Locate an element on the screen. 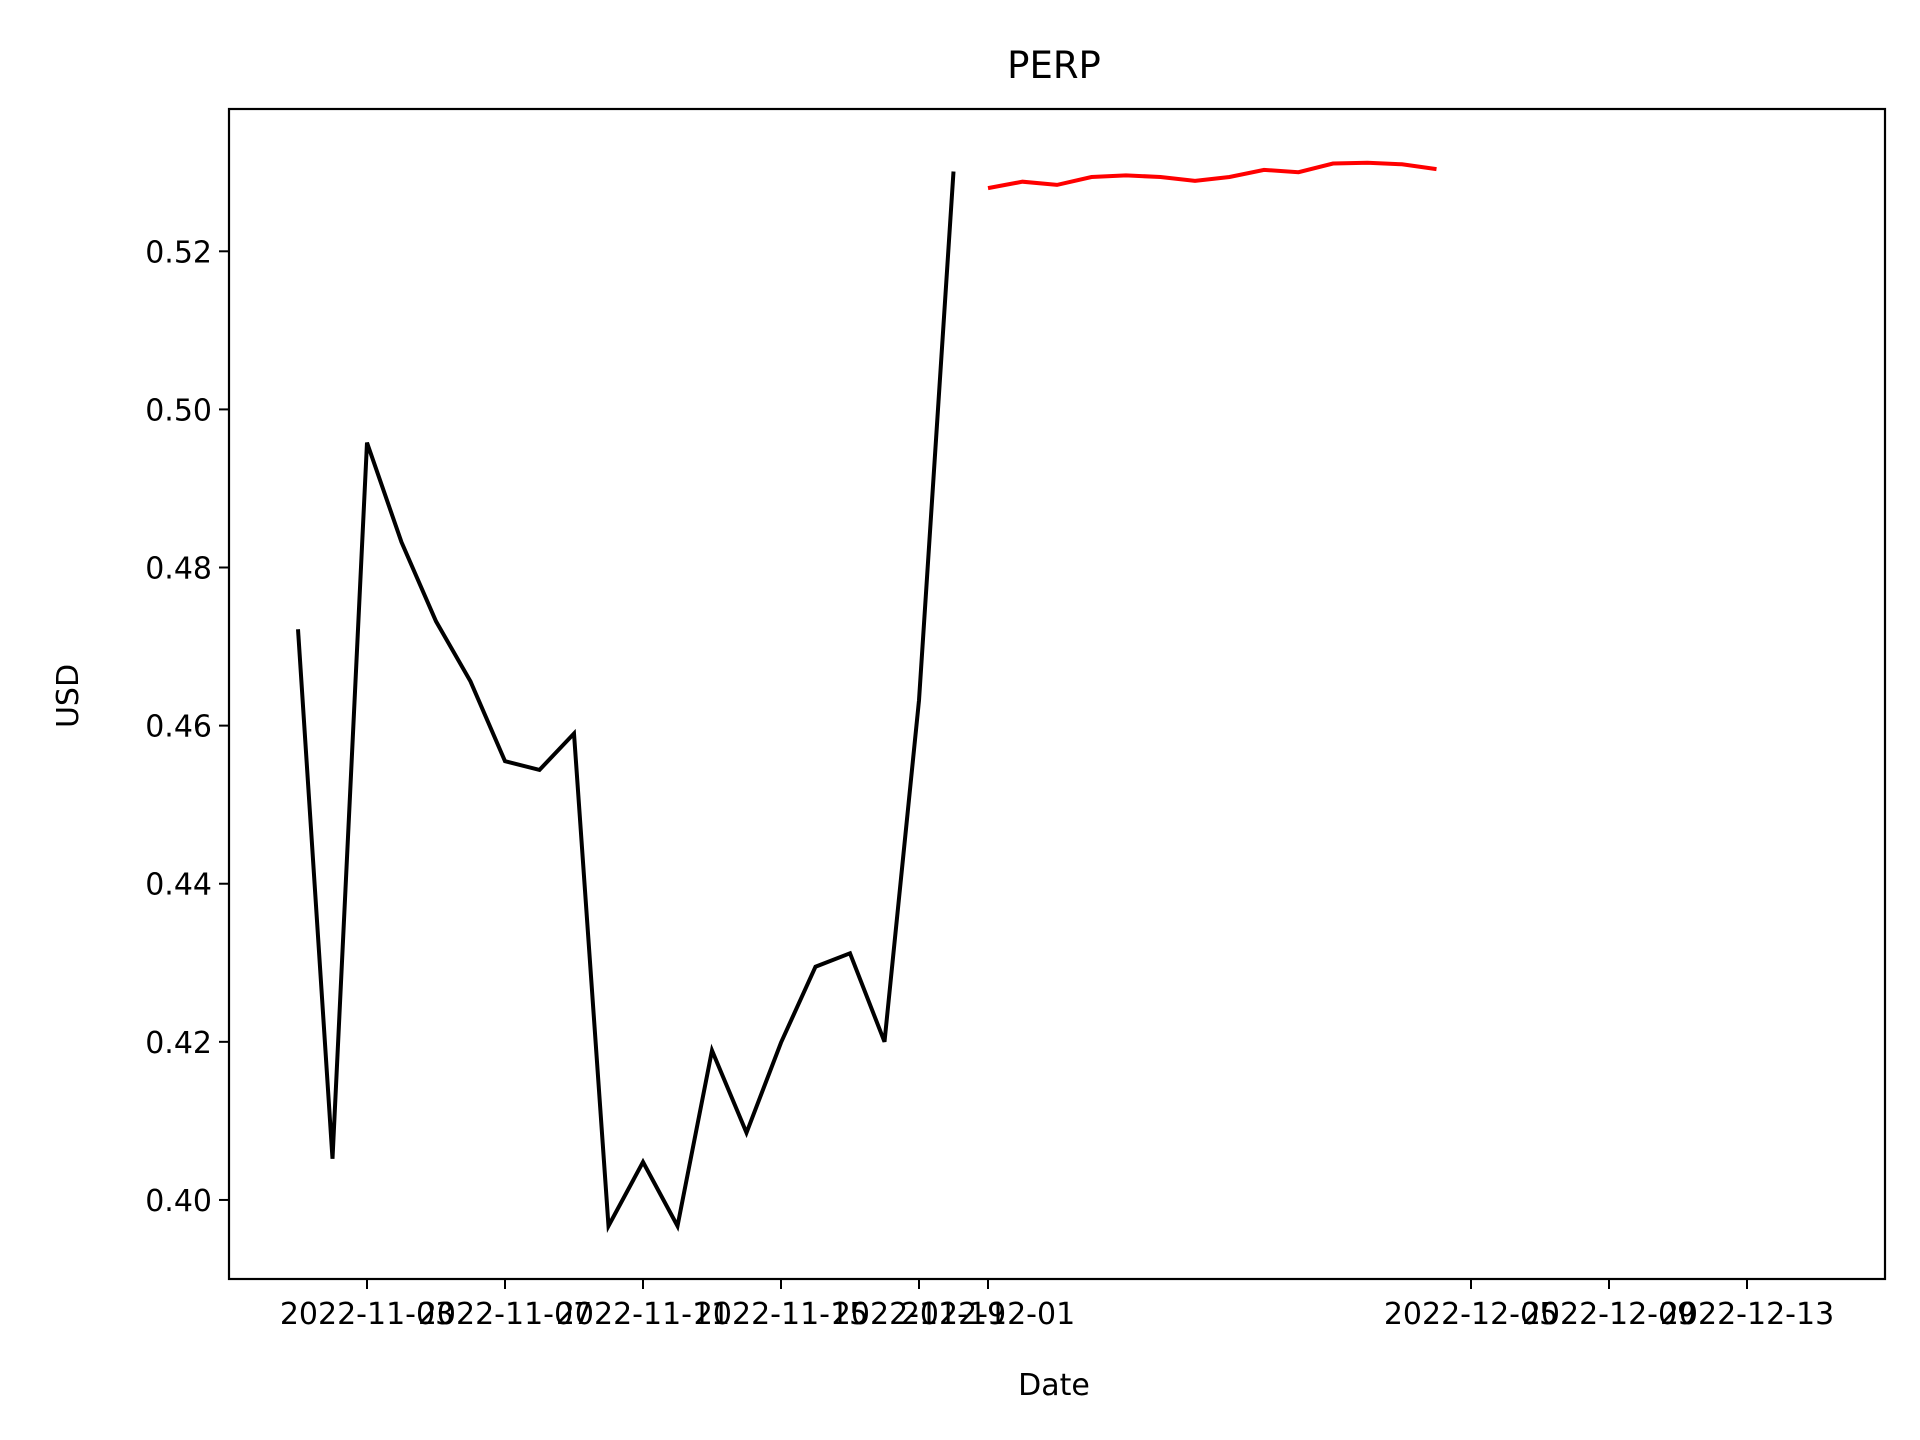 This screenshot has height=1440, width=1920. y-axis-label: USD is located at coordinates (68, 696).